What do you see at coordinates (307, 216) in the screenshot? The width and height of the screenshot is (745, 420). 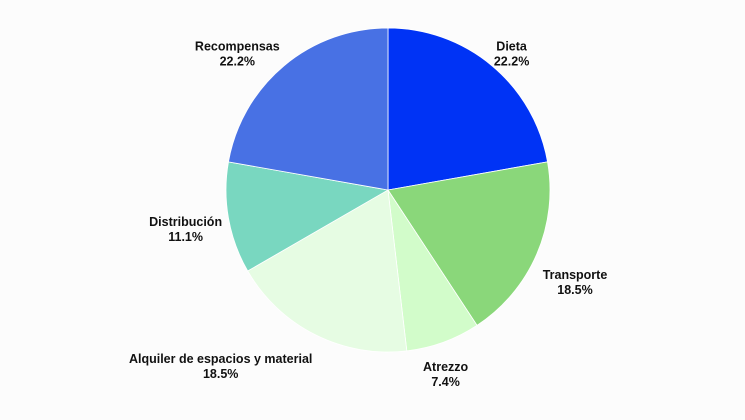 I see `pie-slice-distribucion` at bounding box center [307, 216].